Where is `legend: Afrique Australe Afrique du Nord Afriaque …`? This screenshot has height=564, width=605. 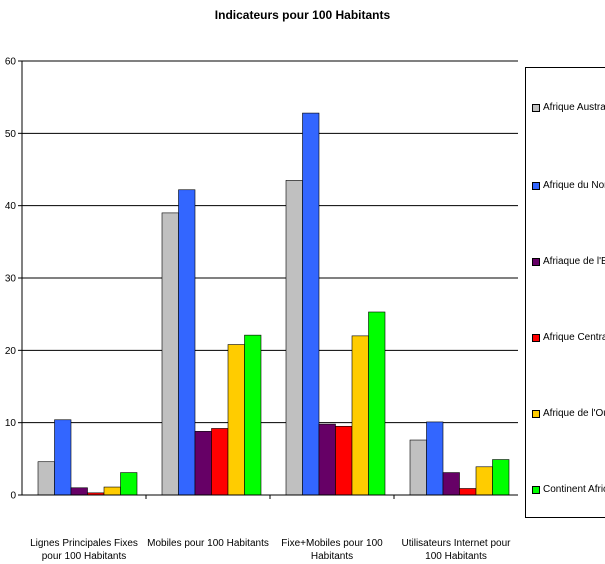 legend: Afrique Australe Afrique du Nord Afriaque … is located at coordinates (565, 292).